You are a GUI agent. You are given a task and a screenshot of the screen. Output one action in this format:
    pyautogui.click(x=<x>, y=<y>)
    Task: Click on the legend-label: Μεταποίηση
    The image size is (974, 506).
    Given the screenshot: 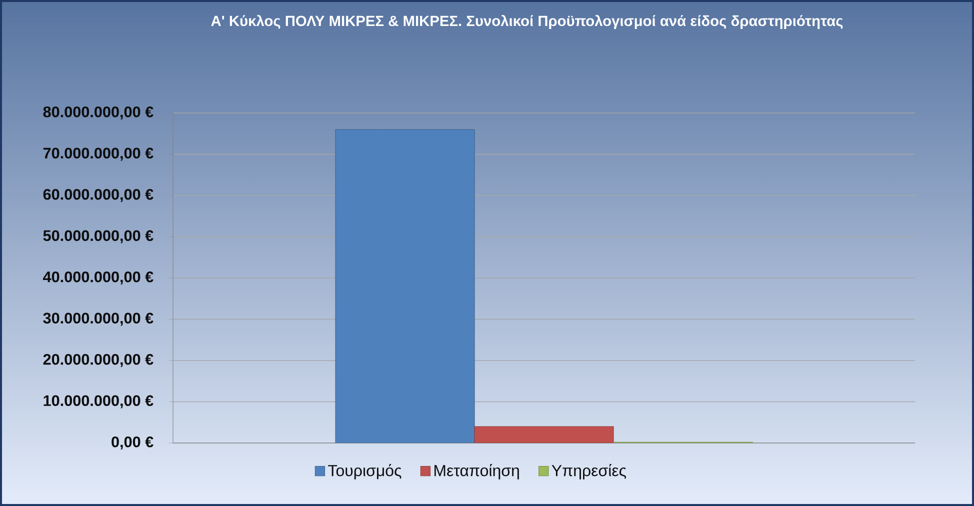 What is the action you would take?
    pyautogui.click(x=476, y=472)
    